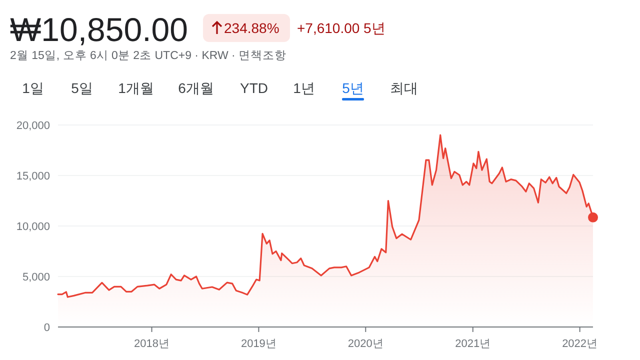 The image size is (640, 360). I want to click on text: 5일, so click(82, 88).